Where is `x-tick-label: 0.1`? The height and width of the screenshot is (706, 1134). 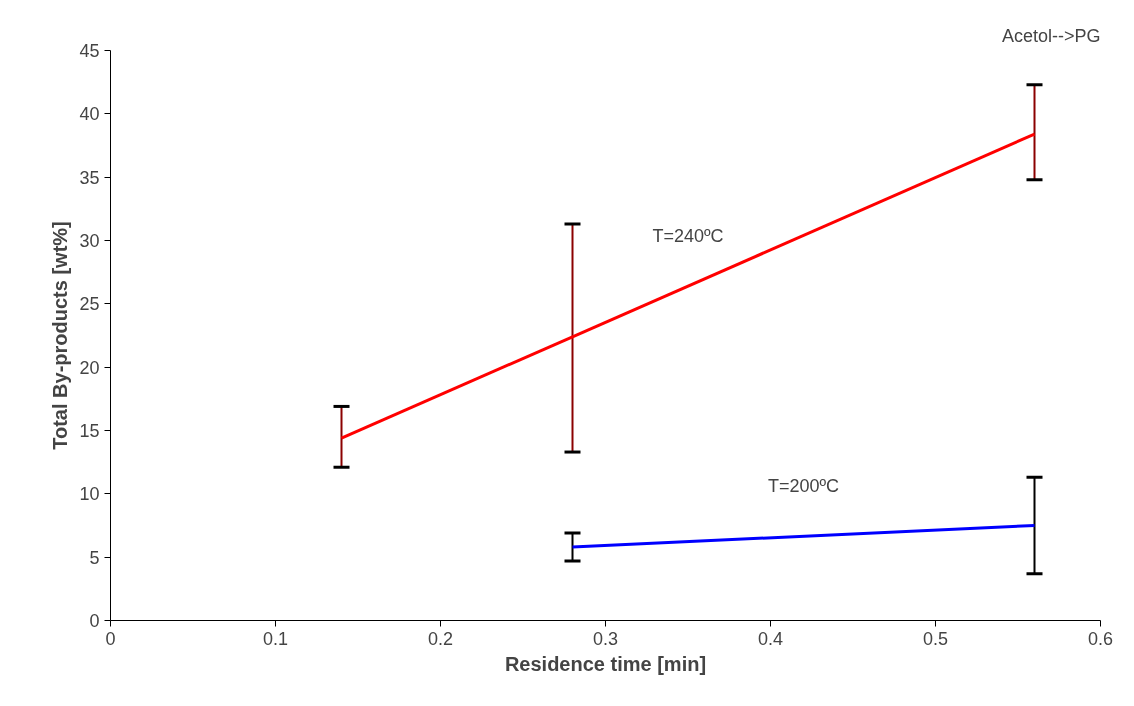 x-tick-label: 0.1 is located at coordinates (275, 638).